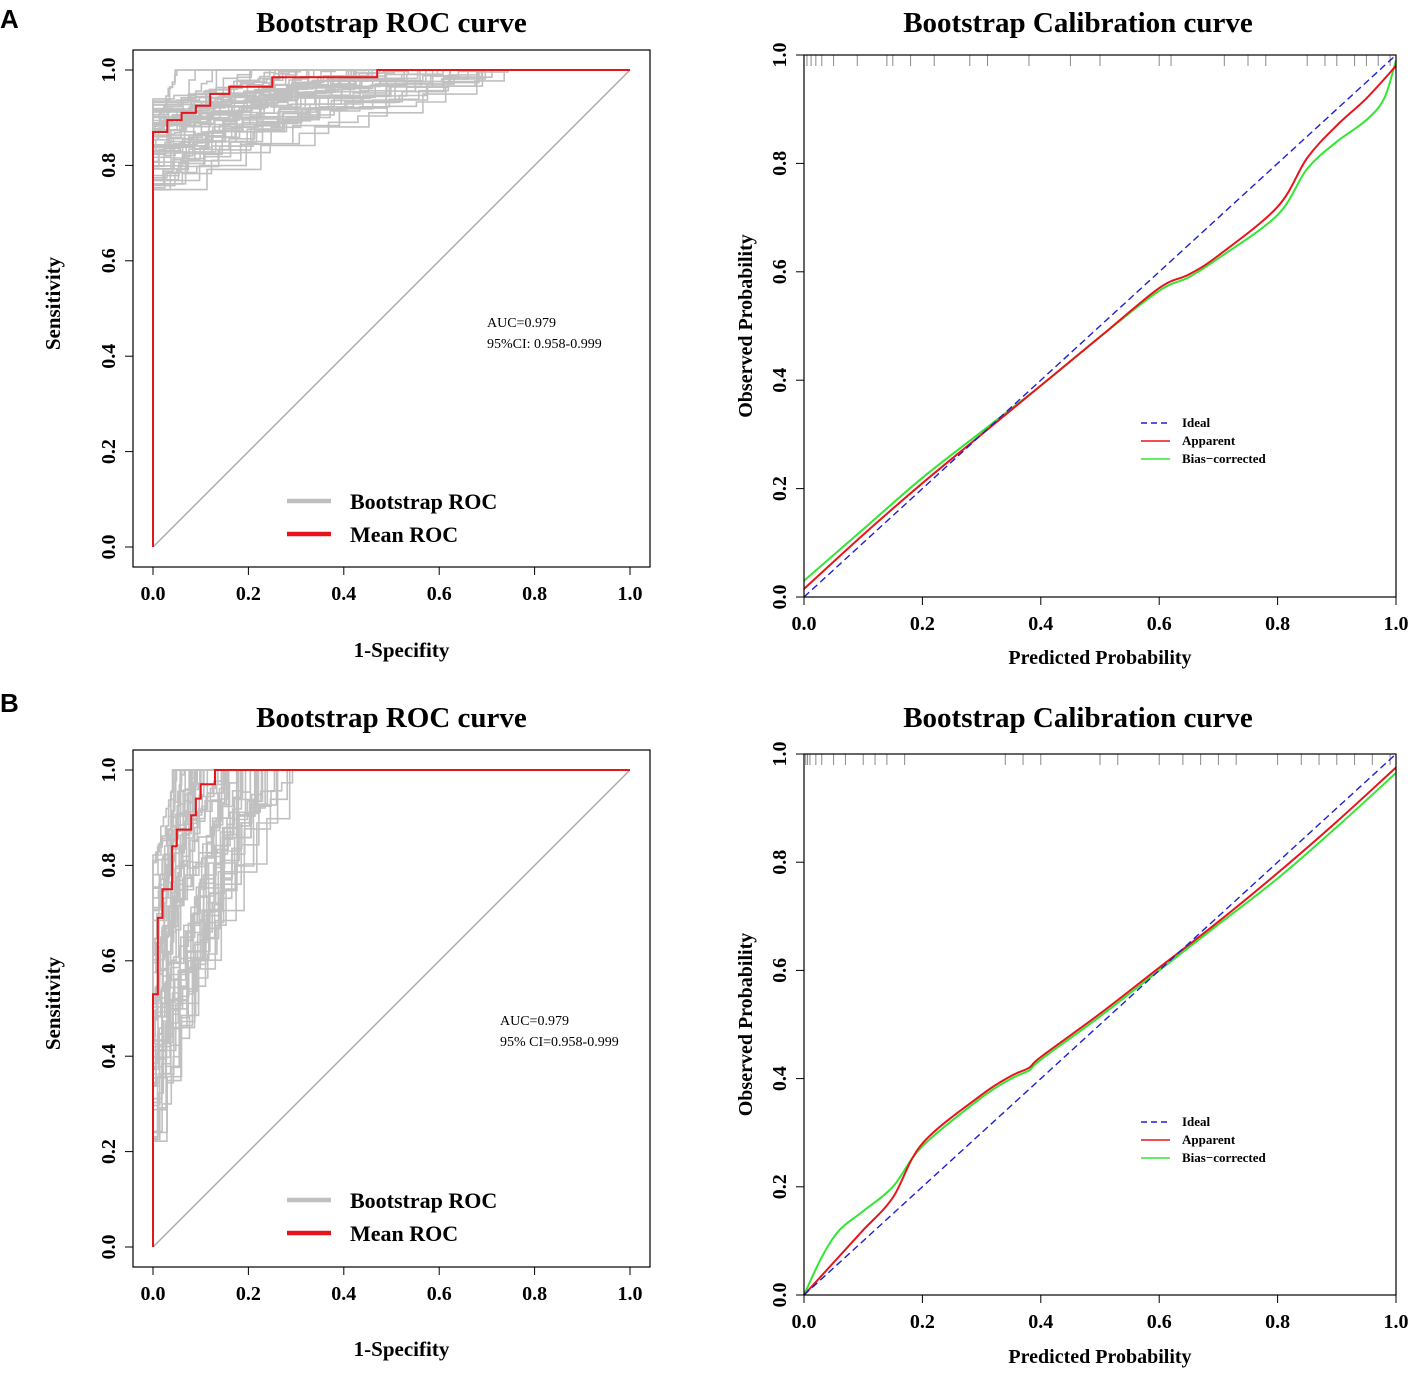 Image resolution: width=1415 pixels, height=1373 pixels. What do you see at coordinates (9, 703) in the screenshot?
I see `panel-label-b: B` at bounding box center [9, 703].